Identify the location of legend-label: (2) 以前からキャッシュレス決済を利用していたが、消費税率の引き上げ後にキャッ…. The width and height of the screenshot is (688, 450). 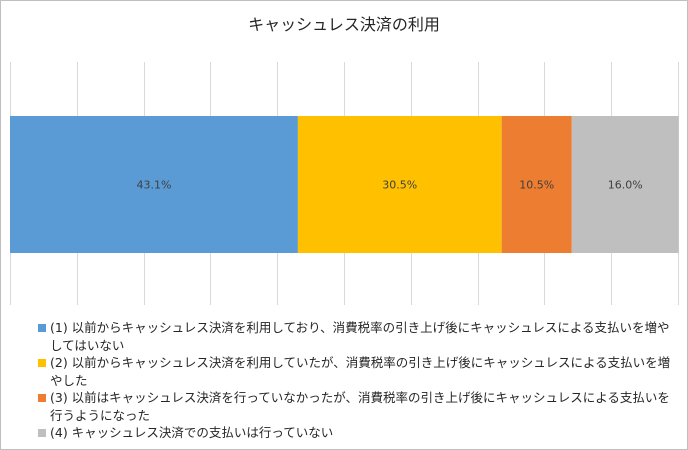
(360, 371).